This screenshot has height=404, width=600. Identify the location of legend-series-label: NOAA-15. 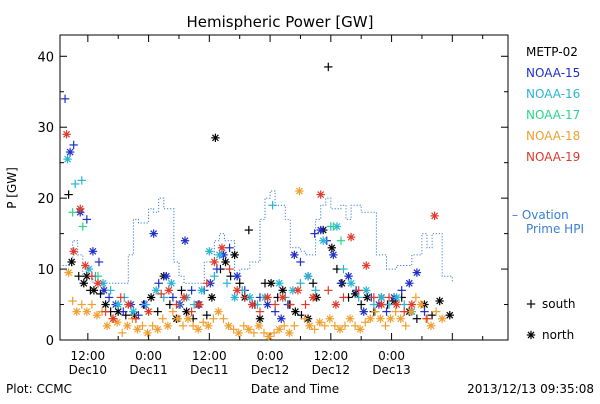
(553, 73).